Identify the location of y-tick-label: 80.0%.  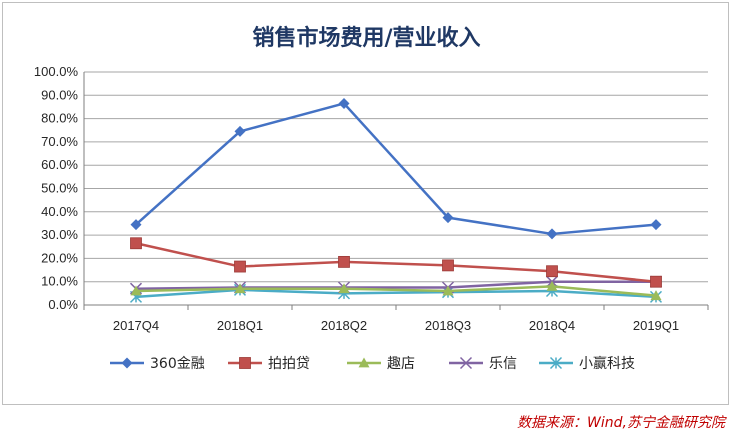
(59, 118).